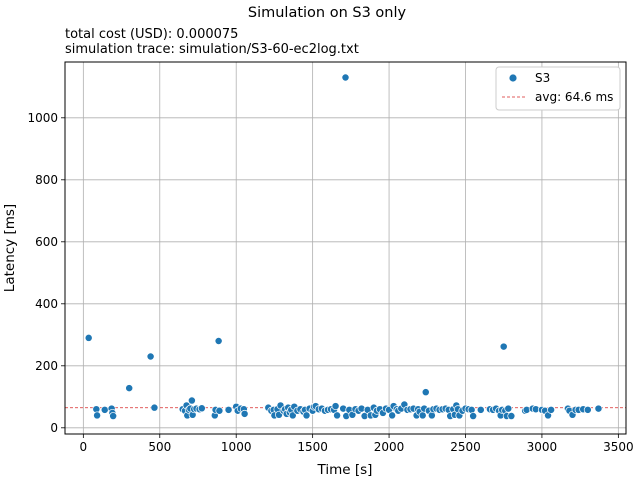  Describe the element at coordinates (542, 78) in the screenshot. I see `legend-label-s3: S3` at that location.